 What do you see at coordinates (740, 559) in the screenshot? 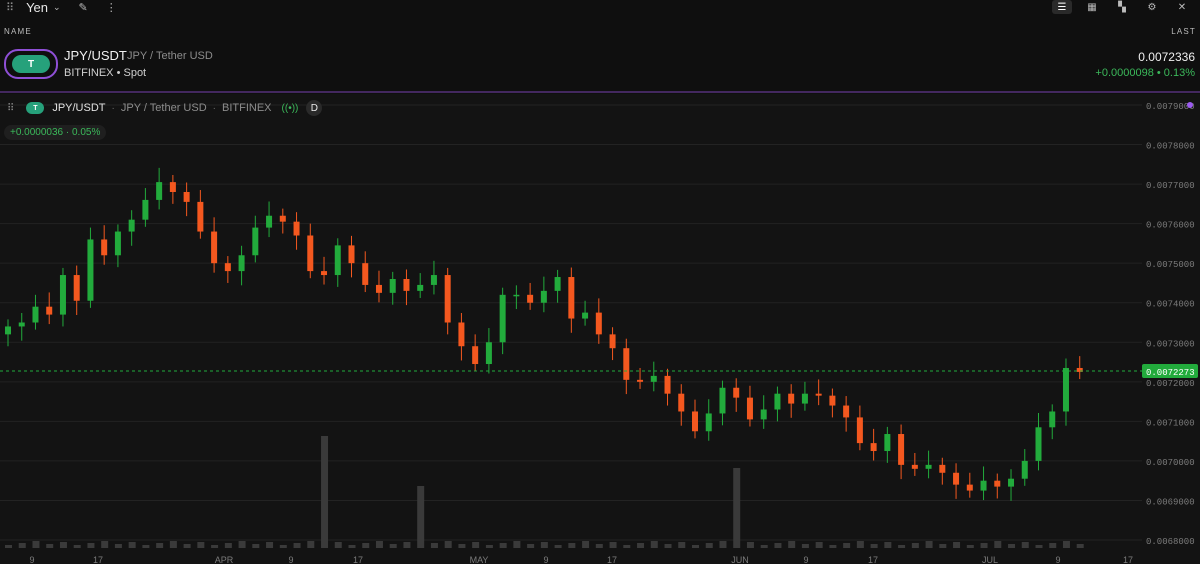
I see `x-tick-label: JUN` at bounding box center [740, 559].